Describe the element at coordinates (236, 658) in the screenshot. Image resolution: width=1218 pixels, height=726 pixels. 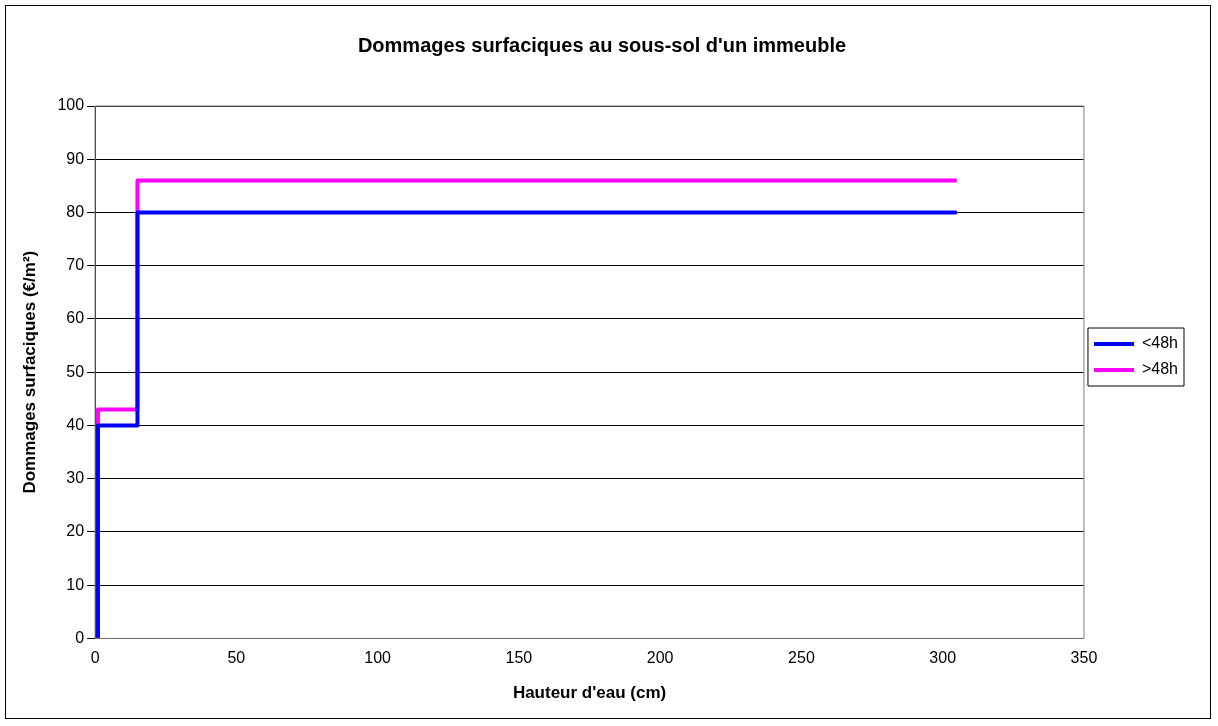
I see `x-tick-label: 50` at that location.